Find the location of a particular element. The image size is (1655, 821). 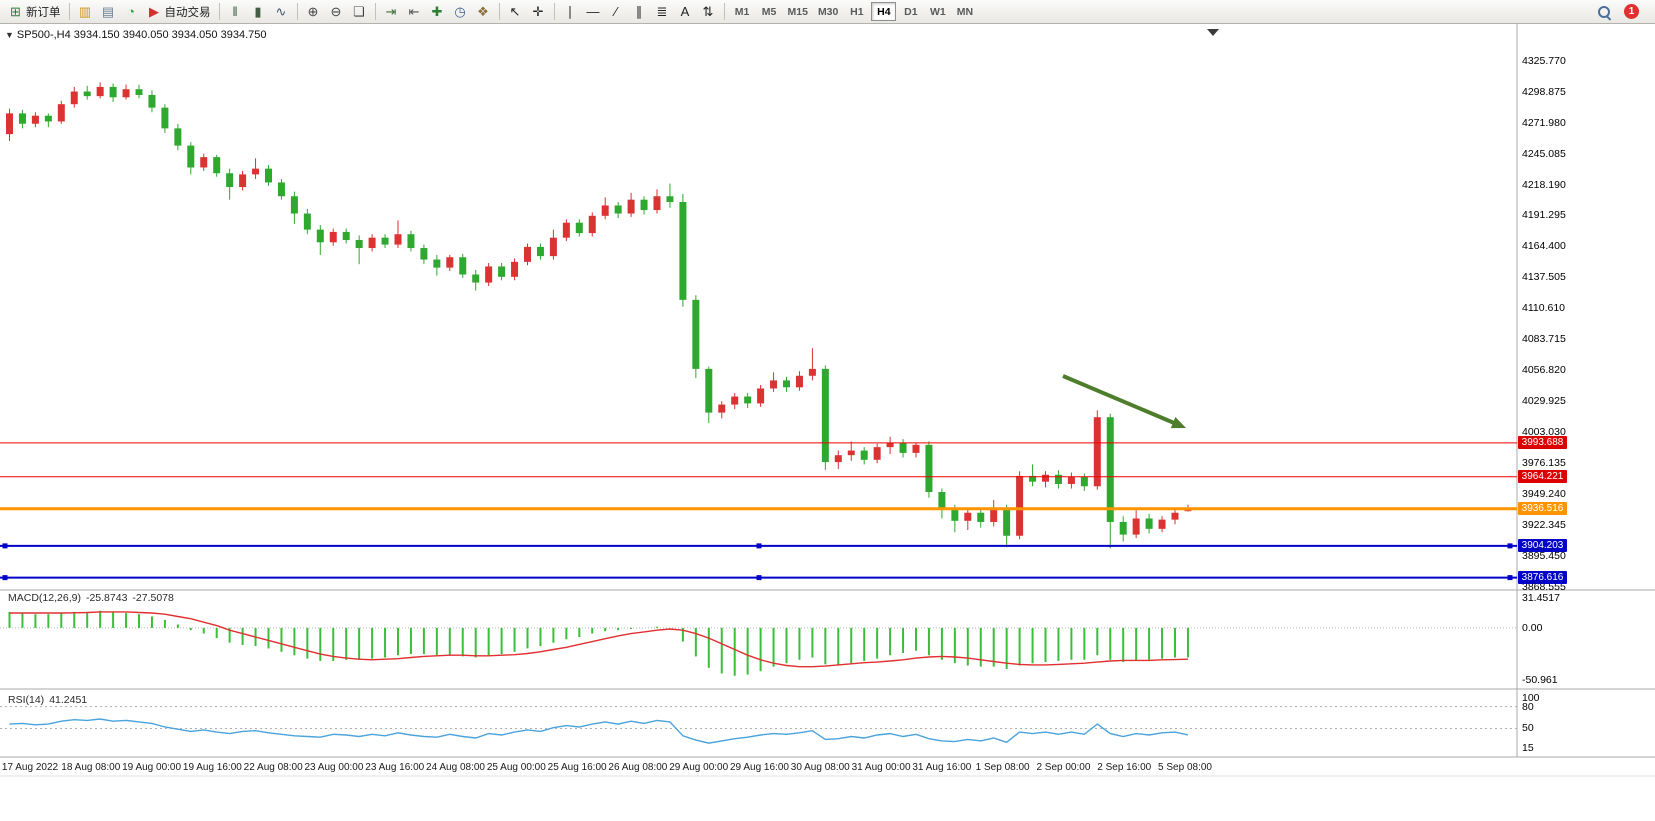

timeframe-m30: M30 is located at coordinates (828, 11).